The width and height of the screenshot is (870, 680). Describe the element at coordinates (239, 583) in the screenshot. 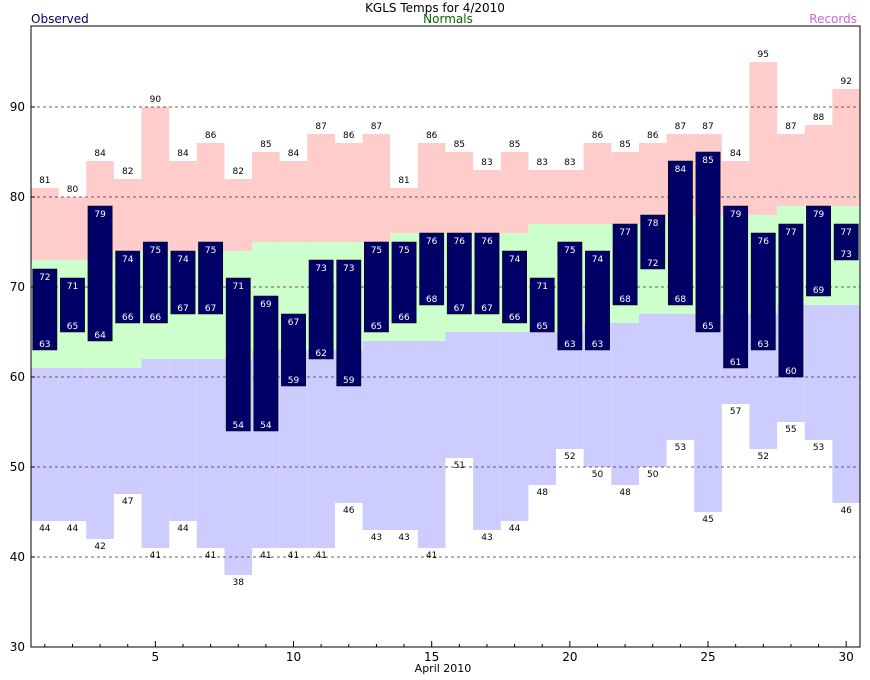

I see `record-low-label: 38` at that location.